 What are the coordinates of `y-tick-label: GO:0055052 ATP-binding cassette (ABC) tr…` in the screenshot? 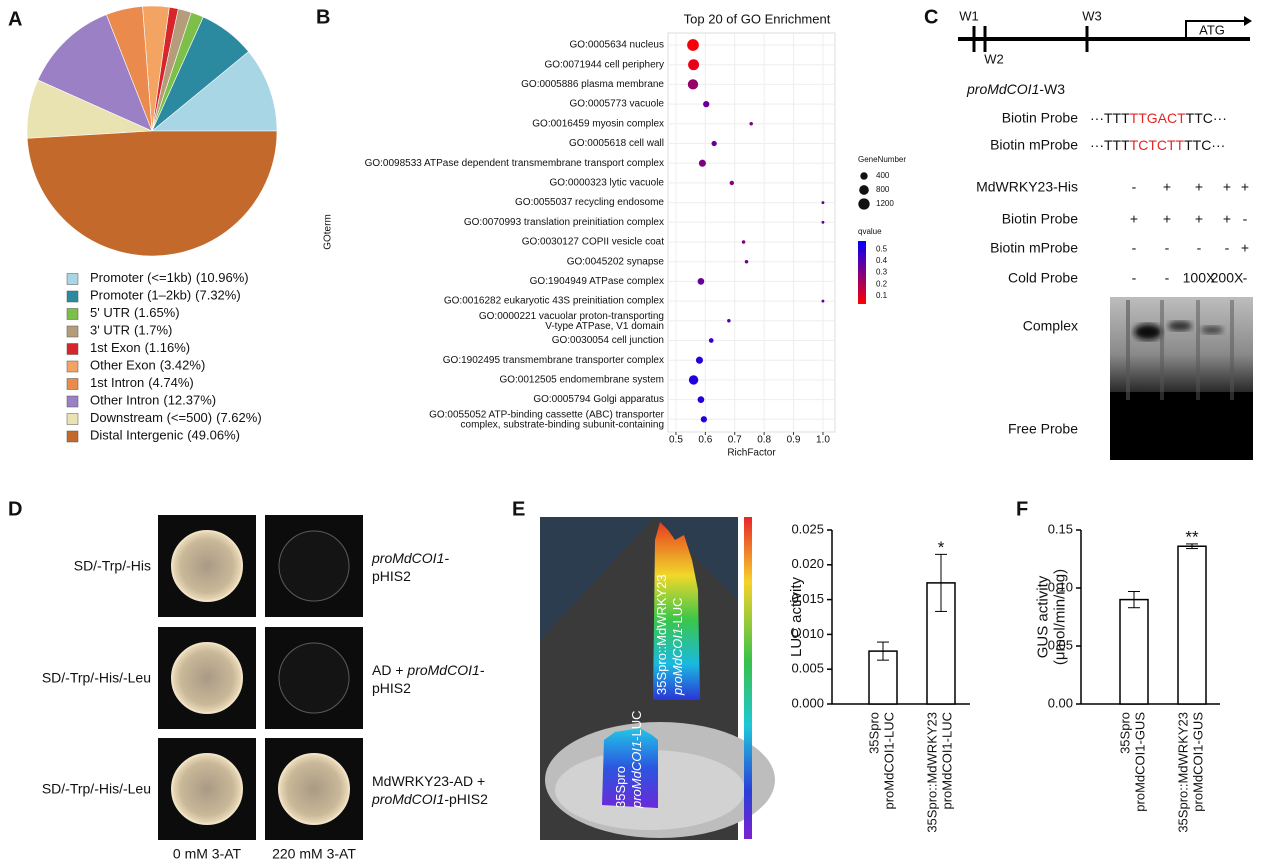 It's located at (547, 419).